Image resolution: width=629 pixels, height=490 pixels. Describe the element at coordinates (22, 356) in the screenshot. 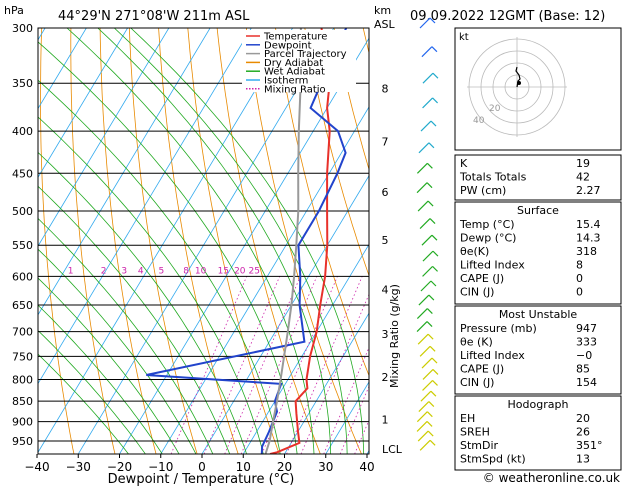

I see `pressure-tick-label: 750` at that location.